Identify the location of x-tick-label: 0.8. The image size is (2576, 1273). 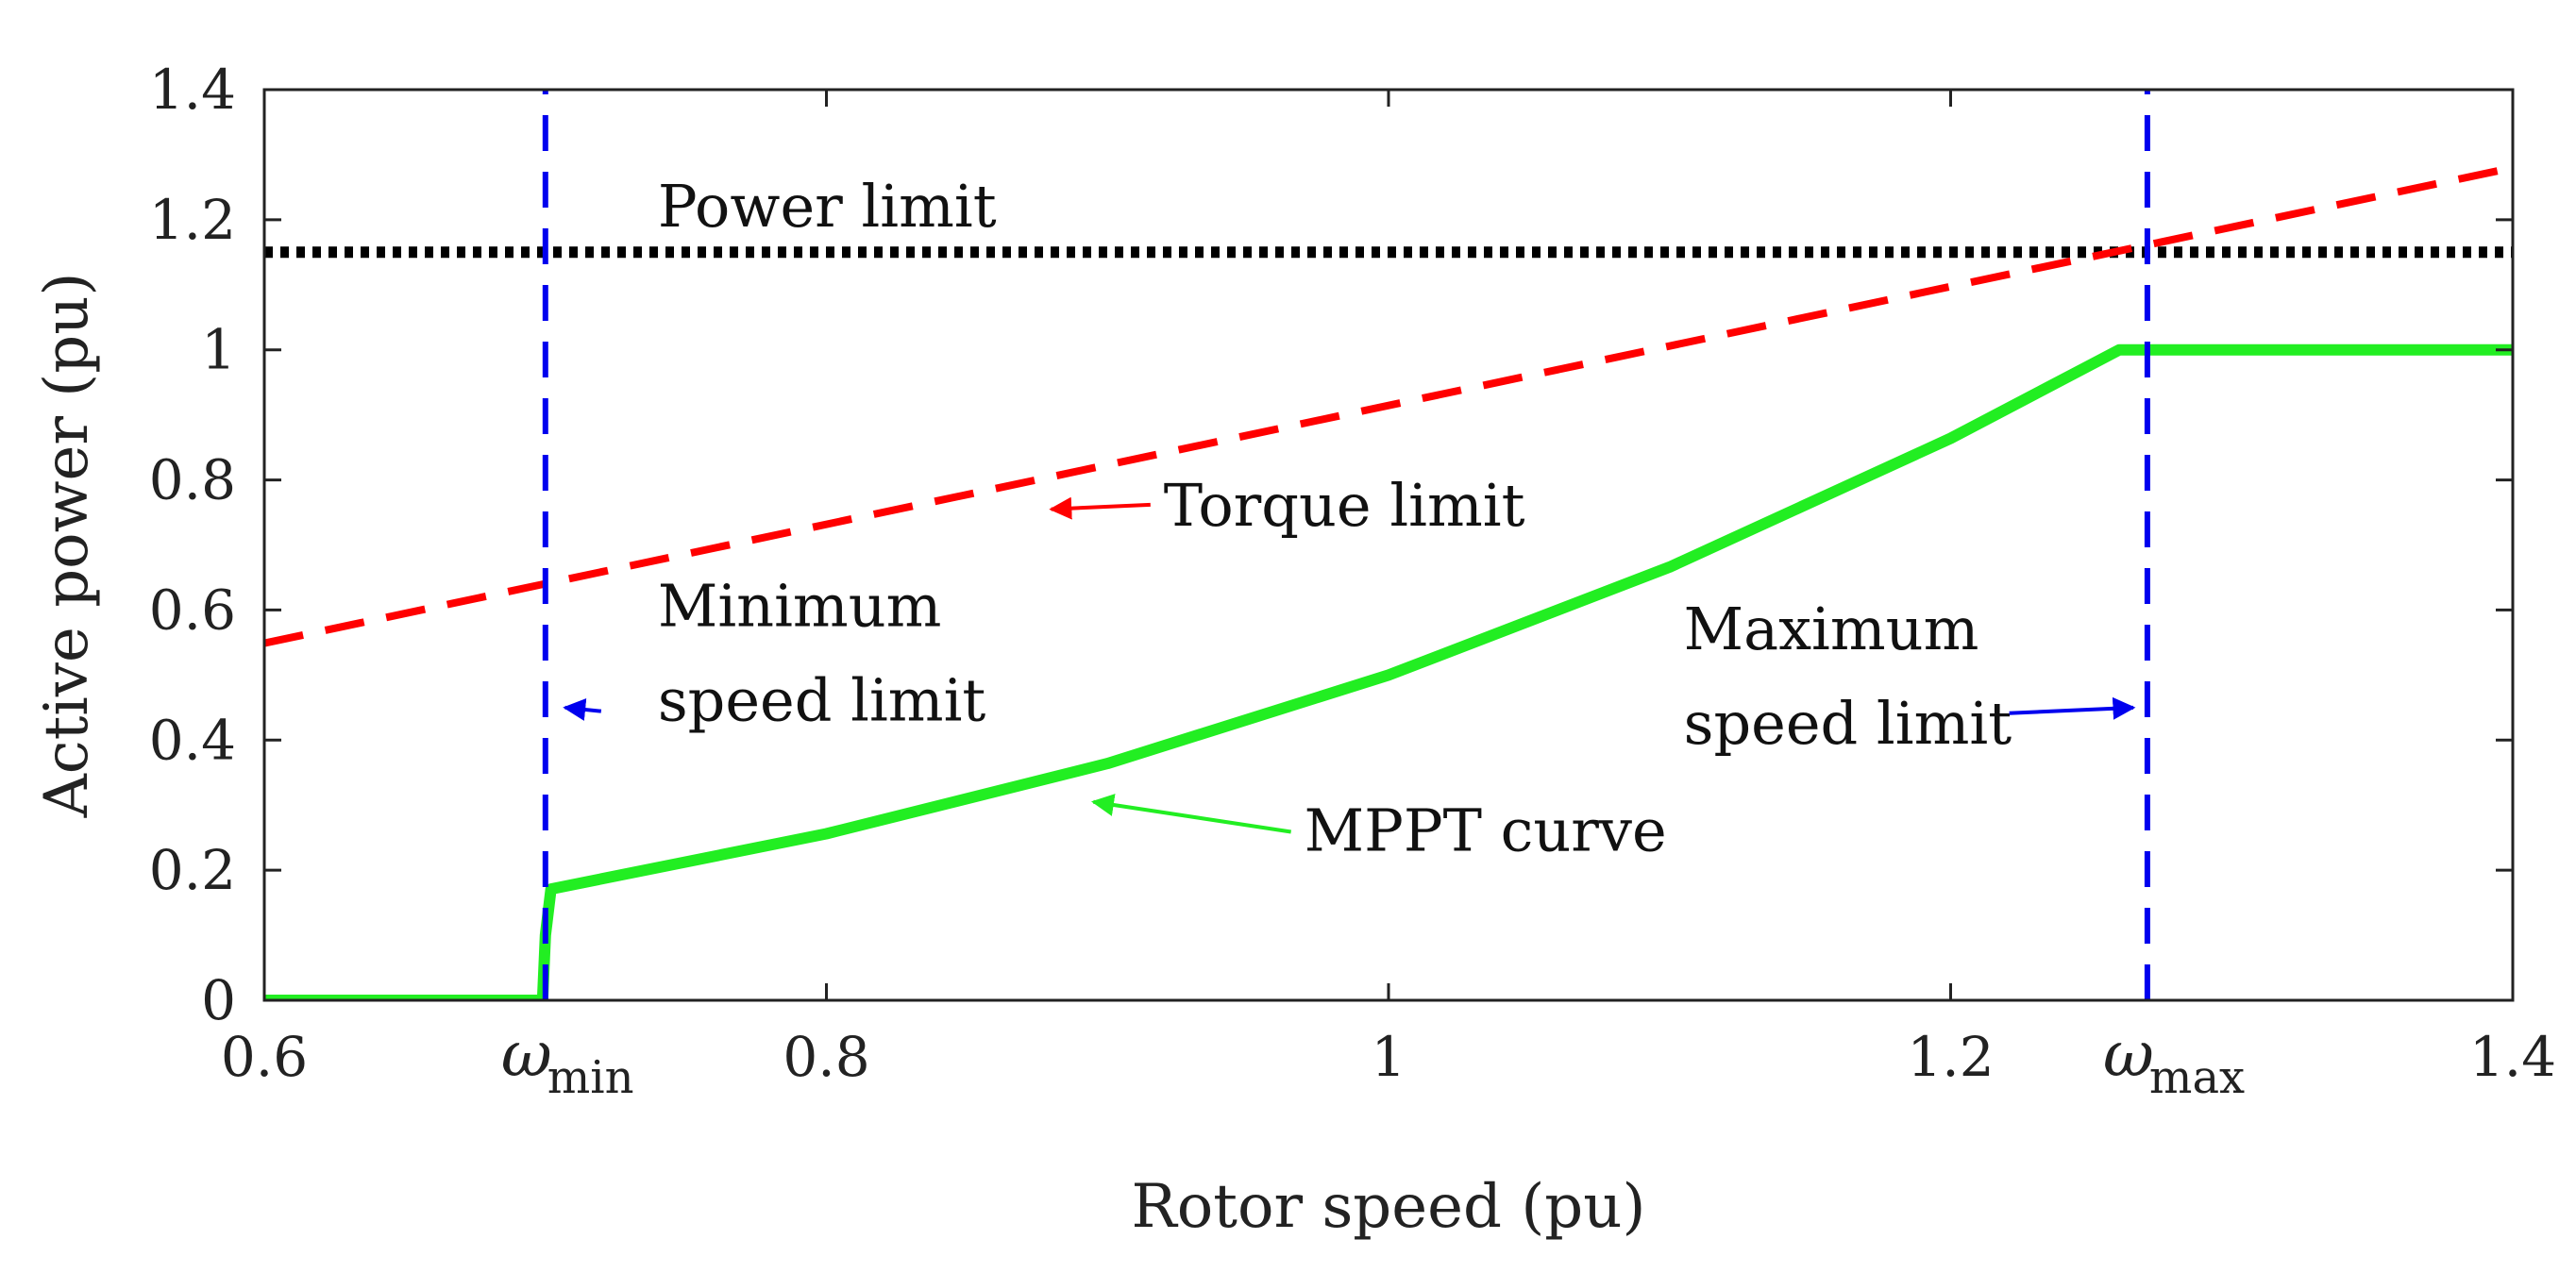
(826, 1057).